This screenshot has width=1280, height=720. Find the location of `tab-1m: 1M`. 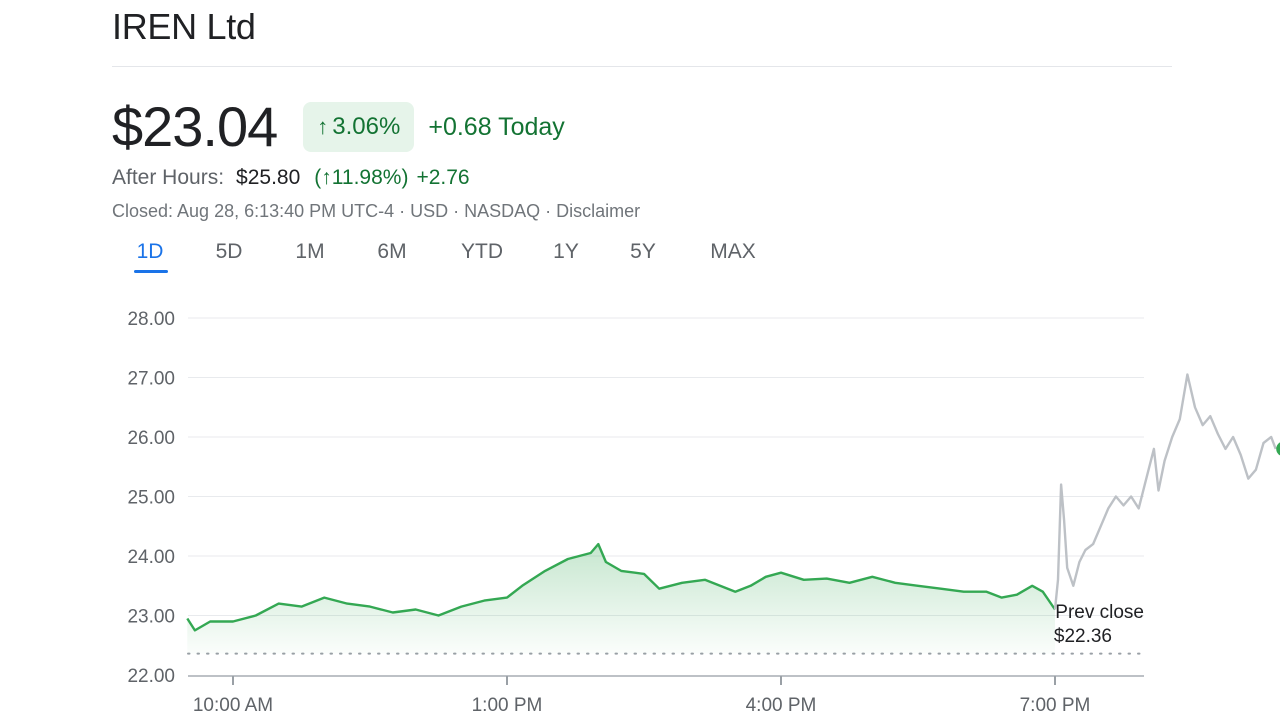

tab-1m: 1M is located at coordinates (310, 251).